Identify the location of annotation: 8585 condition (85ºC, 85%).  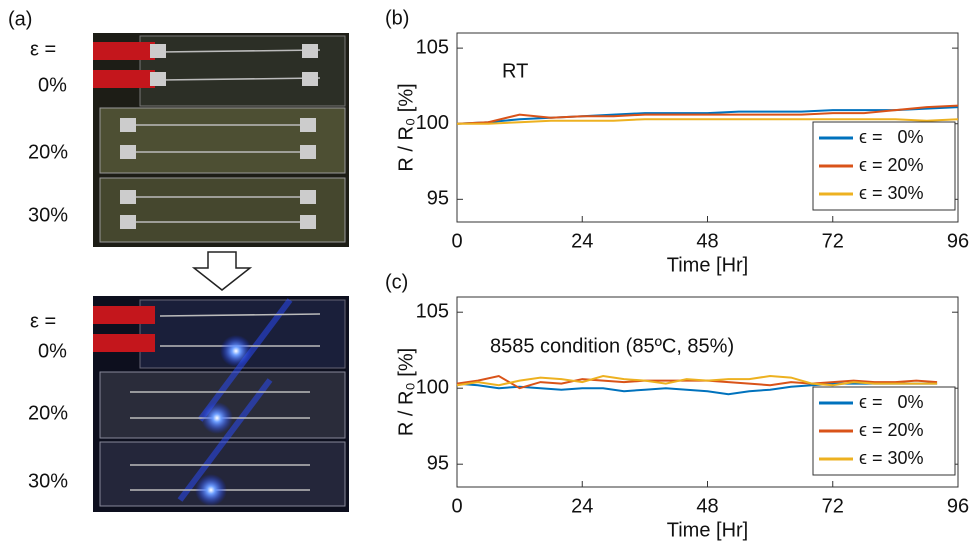
(612, 346).